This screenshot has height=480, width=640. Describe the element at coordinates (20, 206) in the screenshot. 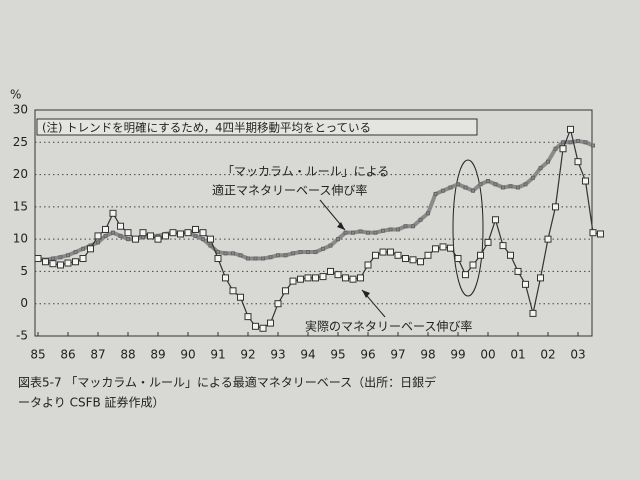

I see `y-tick-label: 15` at that location.